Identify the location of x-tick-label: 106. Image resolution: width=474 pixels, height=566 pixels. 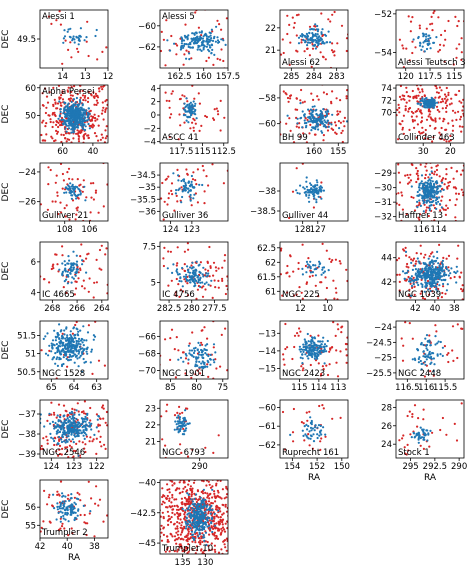
(89, 230).